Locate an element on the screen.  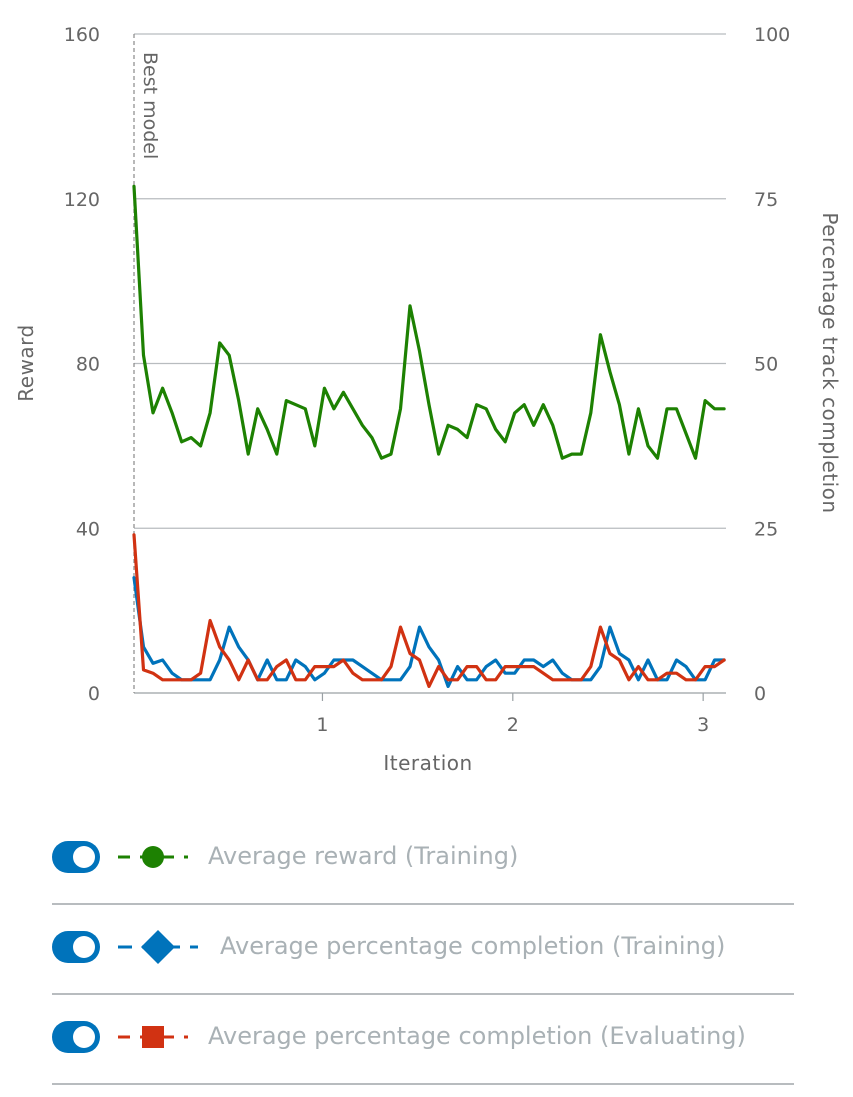
legend-item-average-percentage-completion-training: Average percentage completion (Training) is located at coordinates (423, 950).